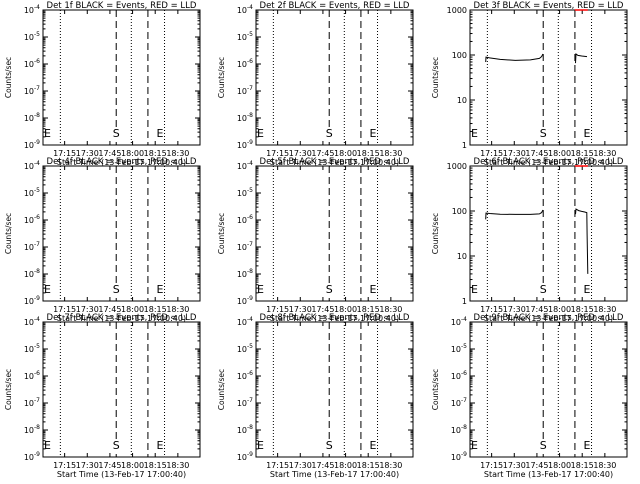 The height and width of the screenshot is (484, 640). Describe the element at coordinates (459, 55) in the screenshot. I see `y-tick-label: 100` at that location.